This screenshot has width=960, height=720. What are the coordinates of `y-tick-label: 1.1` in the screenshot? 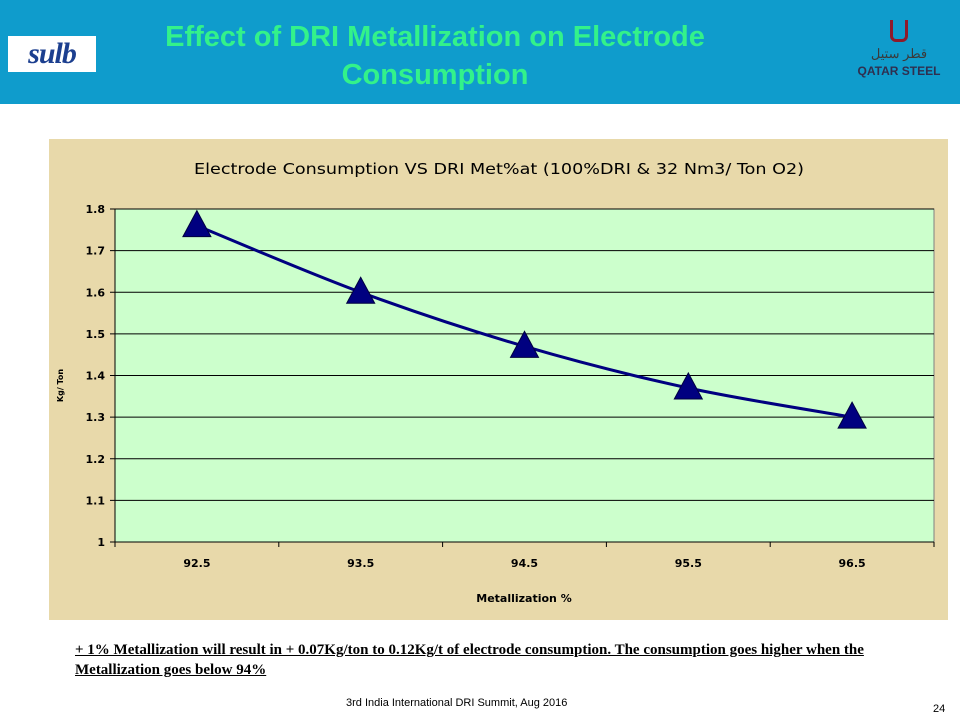 It's located at (96, 500).